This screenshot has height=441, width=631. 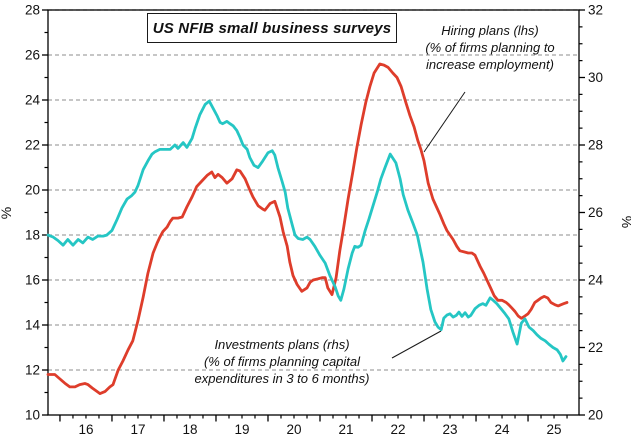 What do you see at coordinates (595, 212) in the screenshot?
I see `right-axis-tick-label: 26` at bounding box center [595, 212].